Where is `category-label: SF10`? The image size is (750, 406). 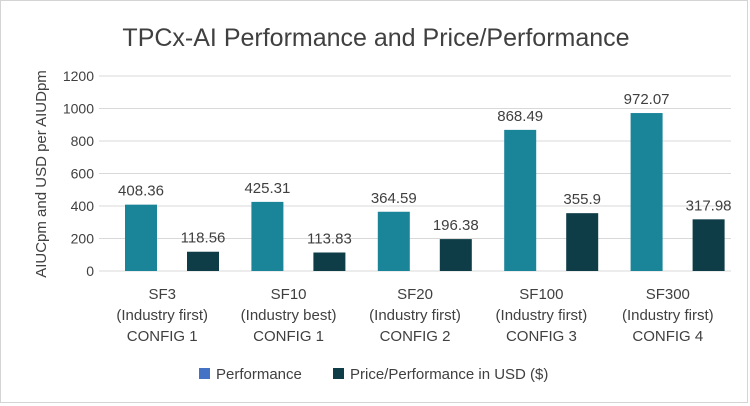 category-label: SF10 is located at coordinates (289, 294).